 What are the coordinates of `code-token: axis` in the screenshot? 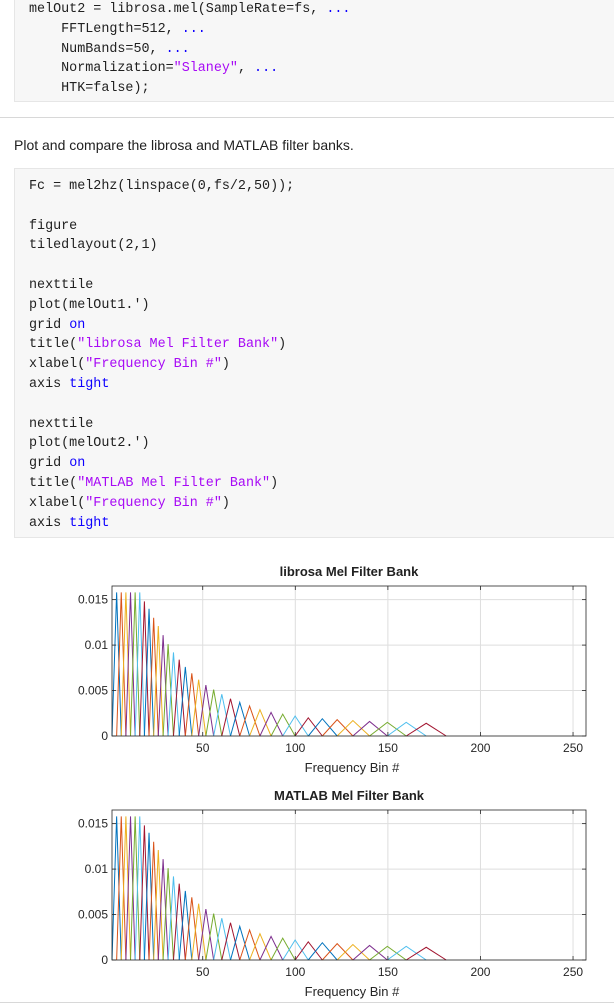 It's located at (49, 384).